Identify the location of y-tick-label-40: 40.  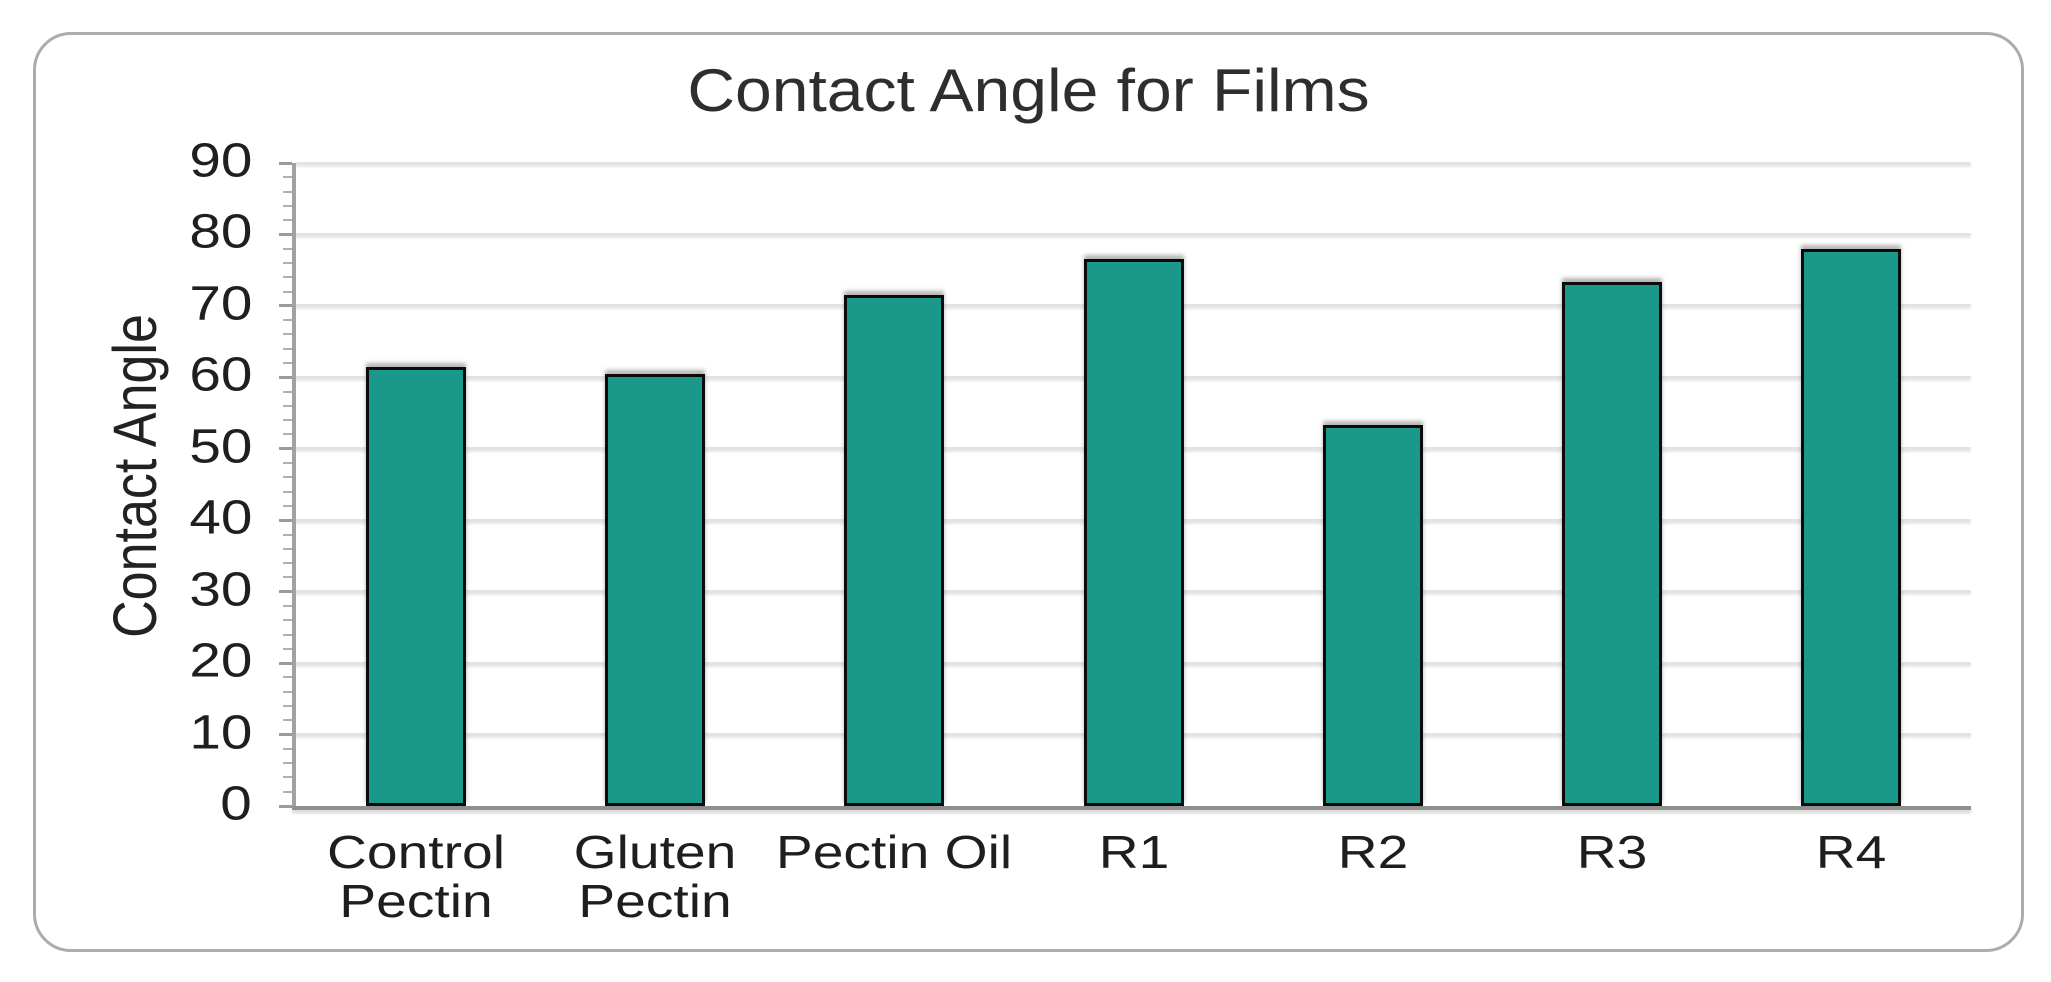
(220, 518).